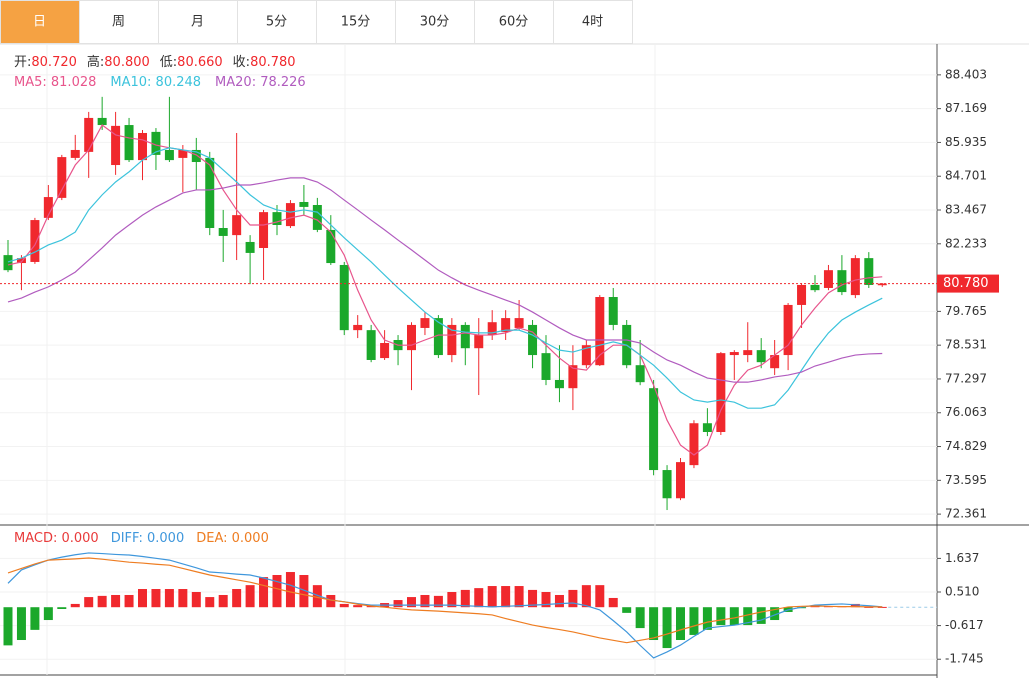 The height and width of the screenshot is (678, 1029). What do you see at coordinates (966, 74) in the screenshot?
I see `y-tick-label: 88.403` at bounding box center [966, 74].